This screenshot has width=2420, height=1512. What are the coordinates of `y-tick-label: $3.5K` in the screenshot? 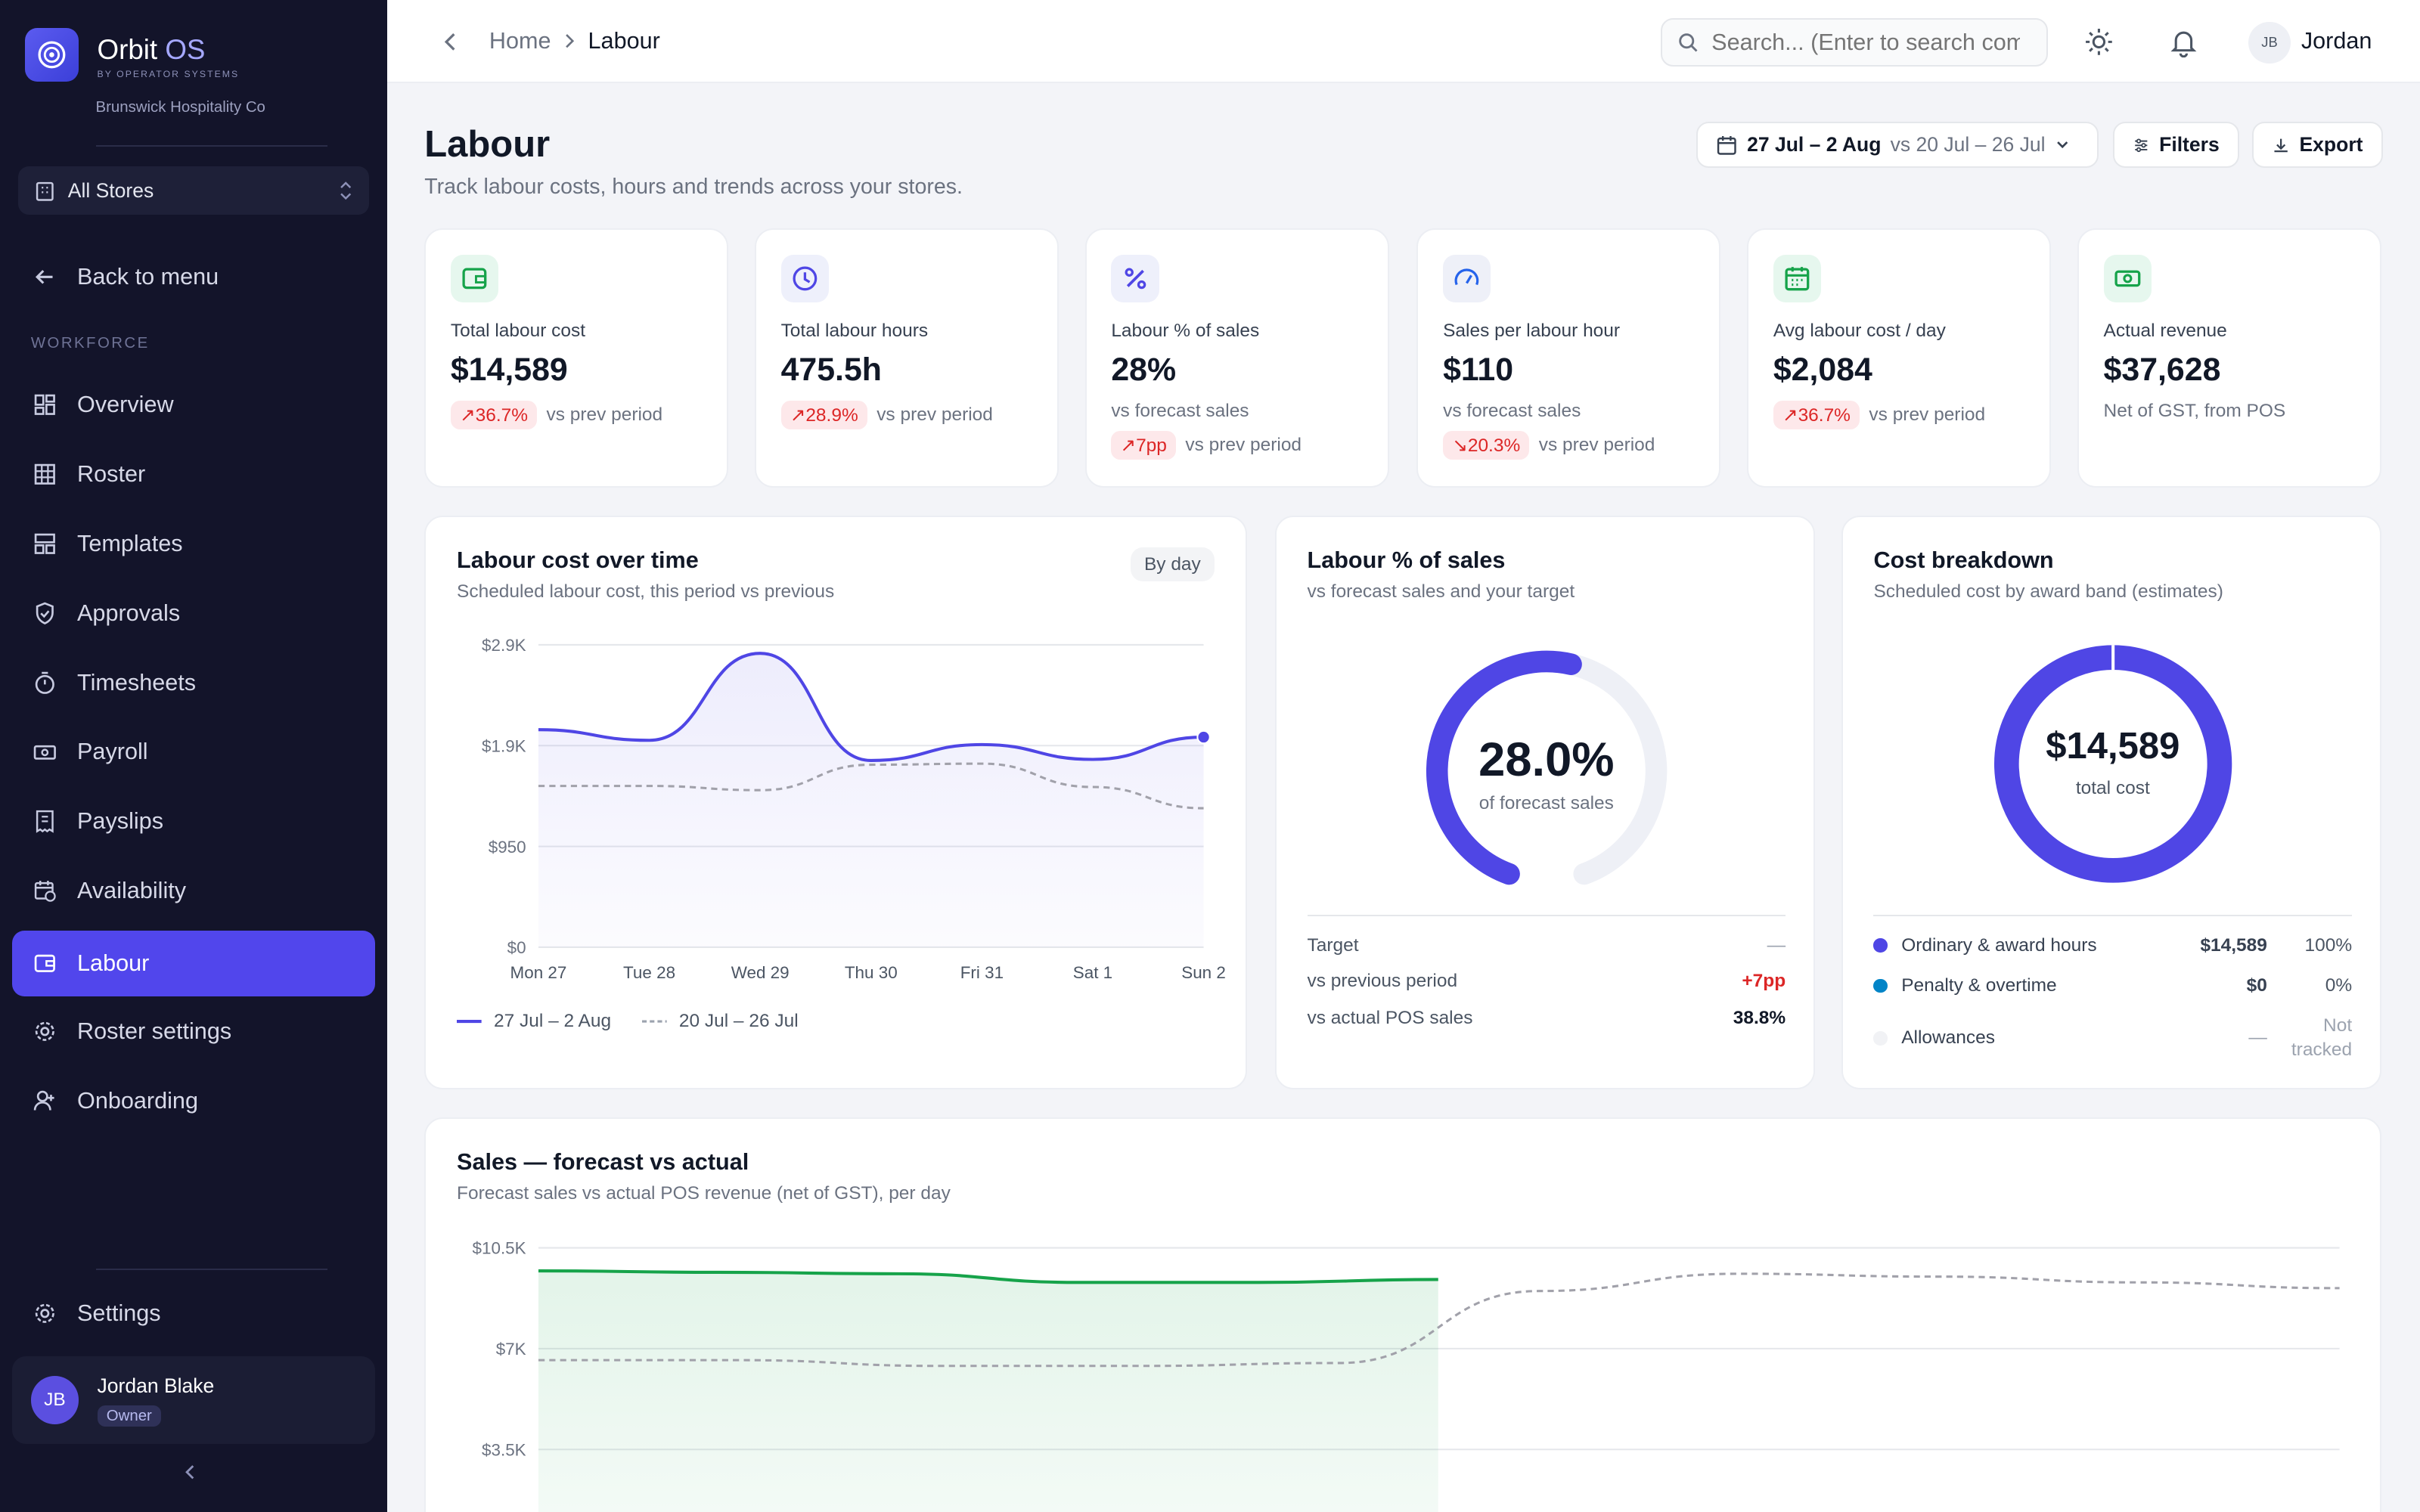 It's located at (504, 1450).